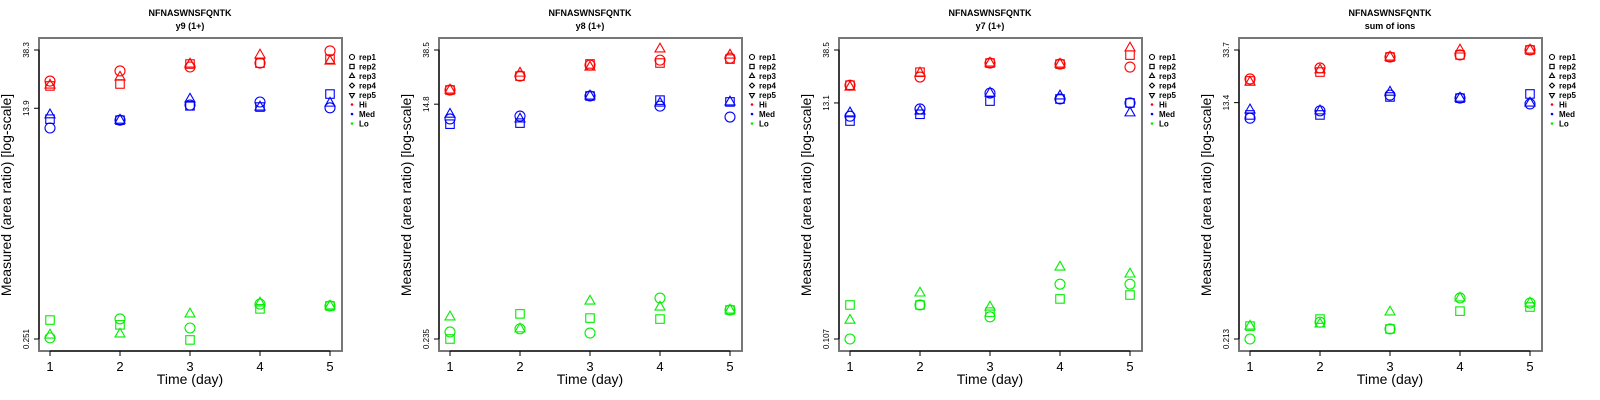  Describe the element at coordinates (1249, 366) in the screenshot. I see `x-tick-label: 1` at that location.